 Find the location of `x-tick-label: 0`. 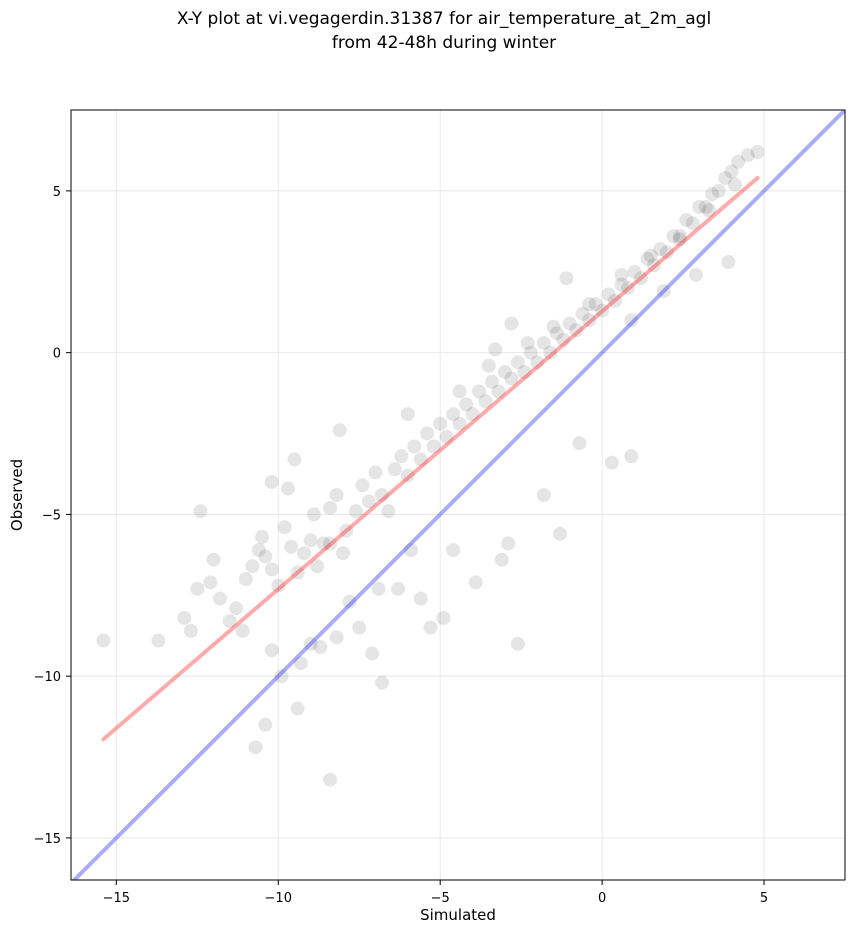

x-tick-label: 0 is located at coordinates (602, 898).